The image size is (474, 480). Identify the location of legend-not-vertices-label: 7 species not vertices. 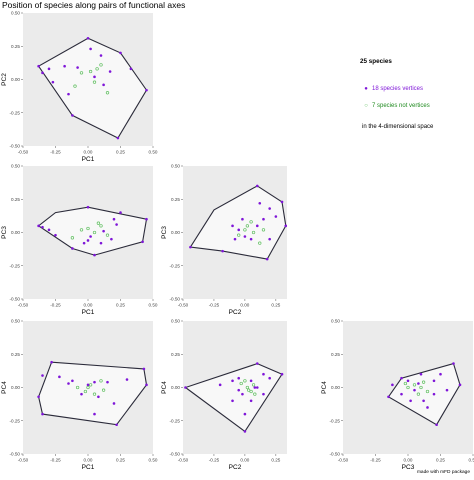
(401, 106).